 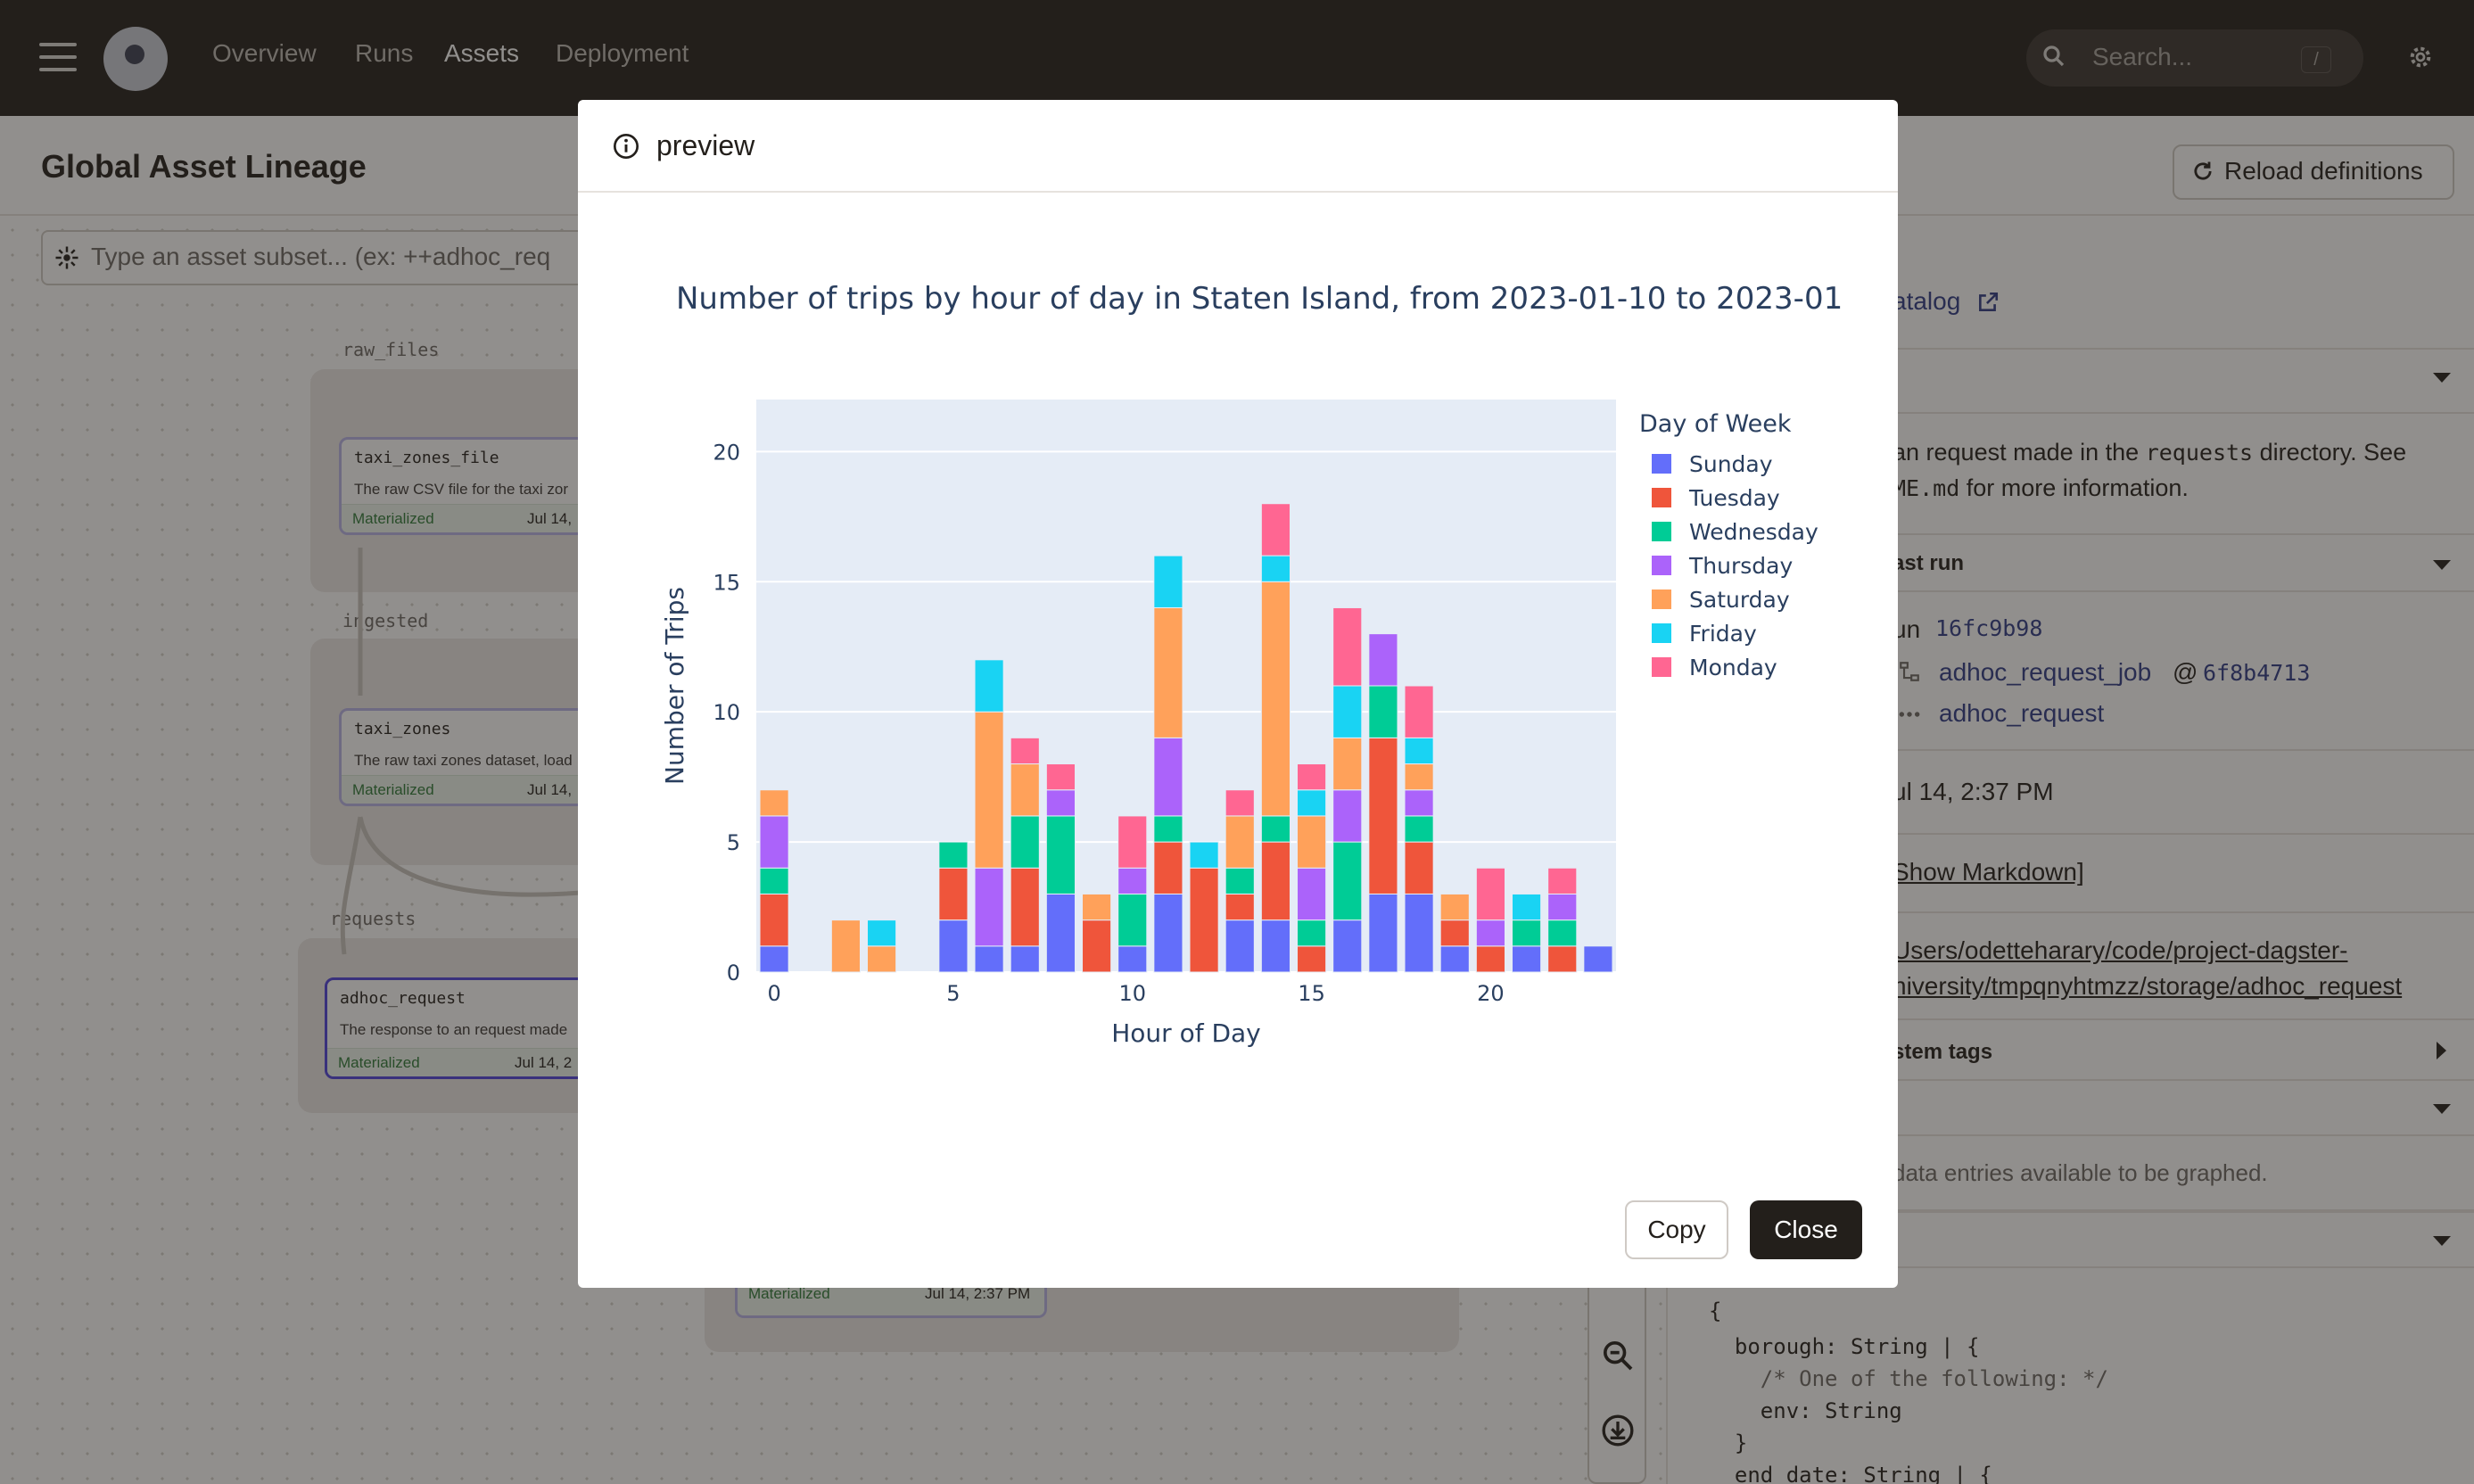 I want to click on x-tick-label: 5, so click(x=953, y=993).